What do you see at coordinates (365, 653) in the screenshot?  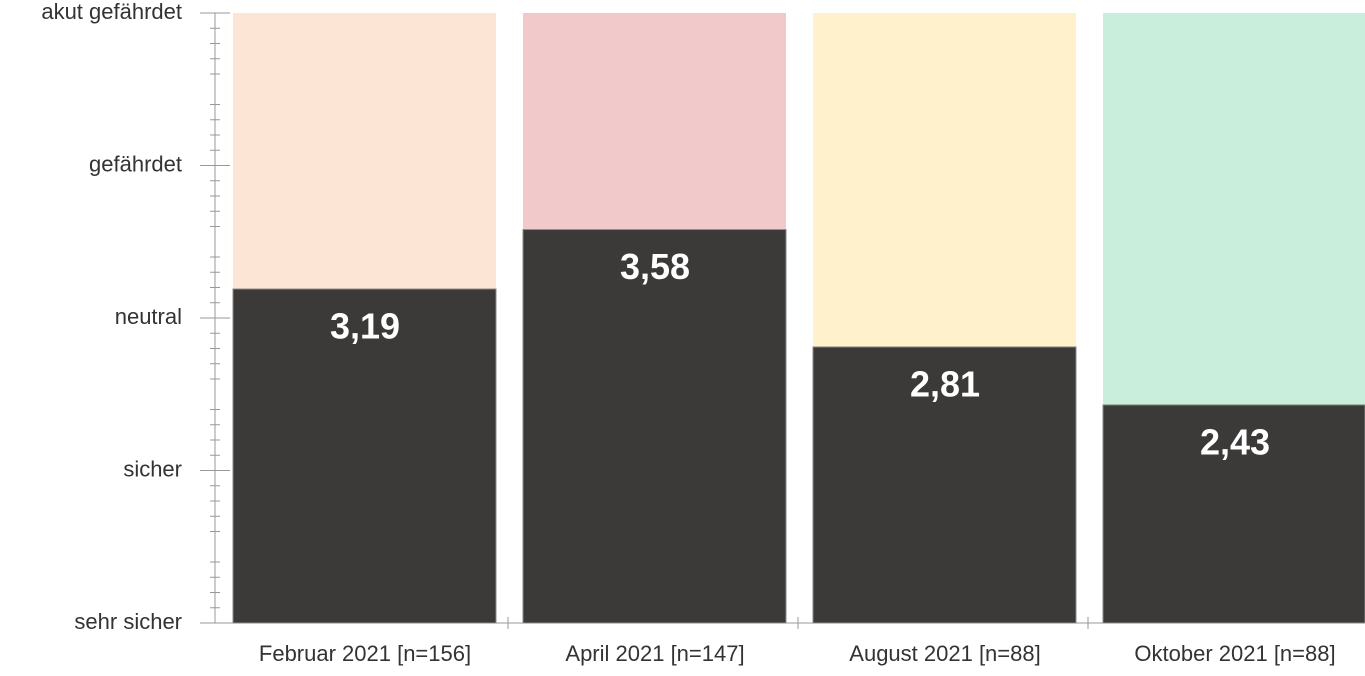 I see `x-tick-label: Februar 2021 [n=156]` at bounding box center [365, 653].